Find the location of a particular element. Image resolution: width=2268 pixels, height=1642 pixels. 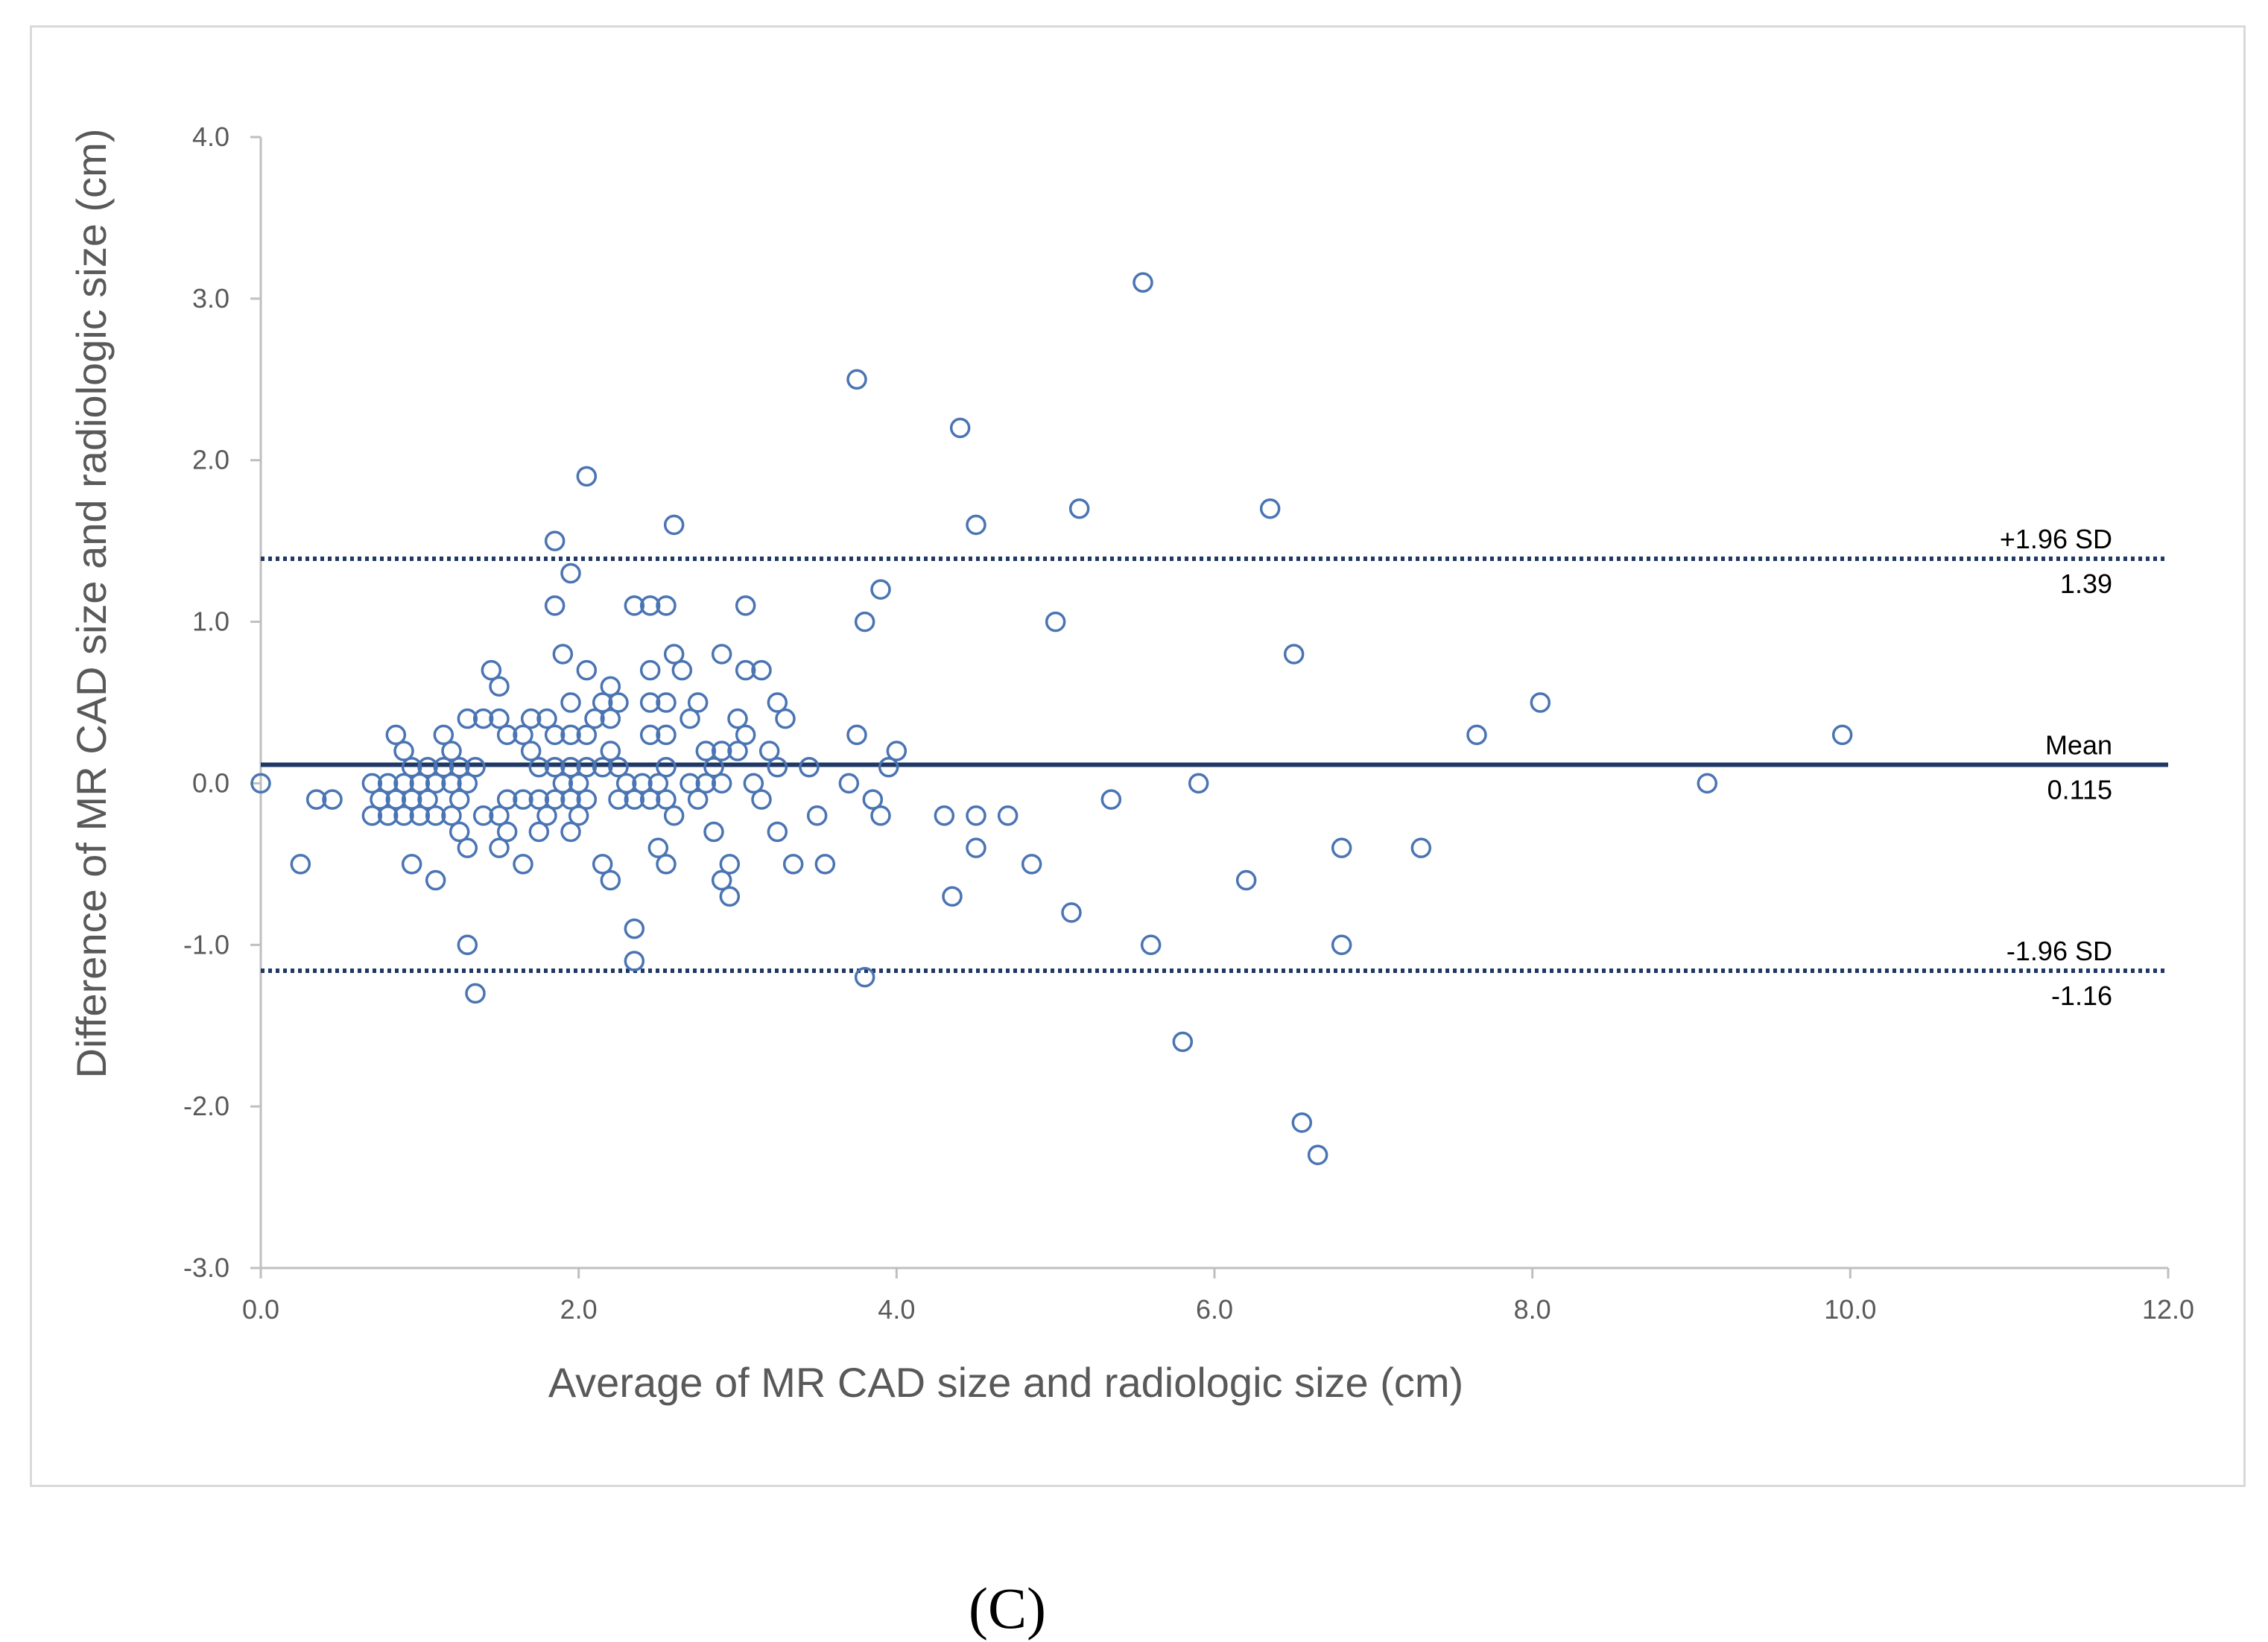

x-tick-label: 6.0 is located at coordinates (1215, 1309).